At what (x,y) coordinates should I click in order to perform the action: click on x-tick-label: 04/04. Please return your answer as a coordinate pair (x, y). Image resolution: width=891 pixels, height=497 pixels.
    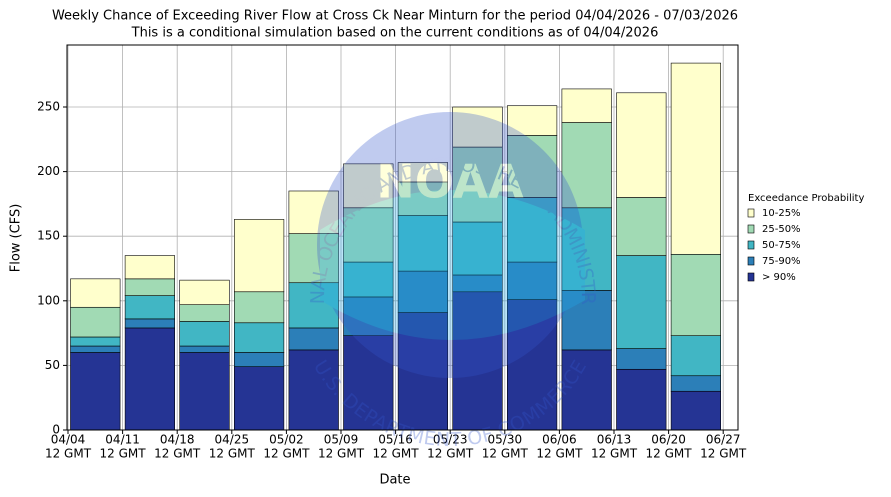
    Looking at the image, I should click on (68, 440).